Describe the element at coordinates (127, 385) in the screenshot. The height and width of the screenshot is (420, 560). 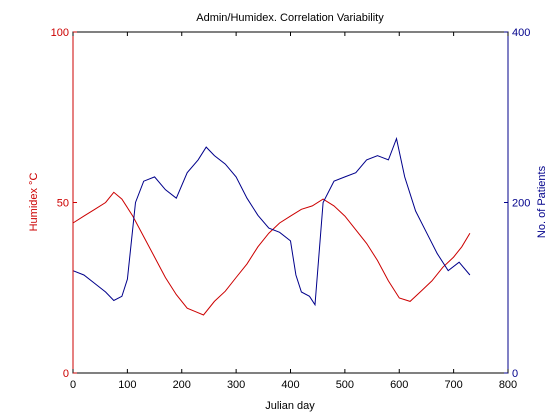
I see `x-tick-label: 100` at that location.